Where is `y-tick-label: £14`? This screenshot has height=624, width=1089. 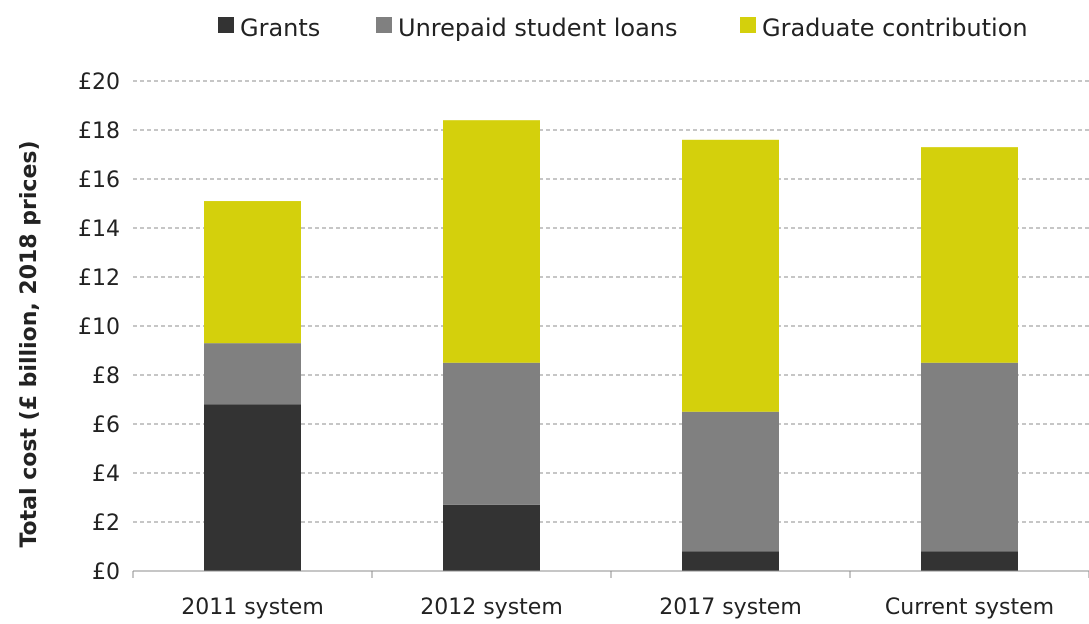 y-tick-label: £14 is located at coordinates (99, 229).